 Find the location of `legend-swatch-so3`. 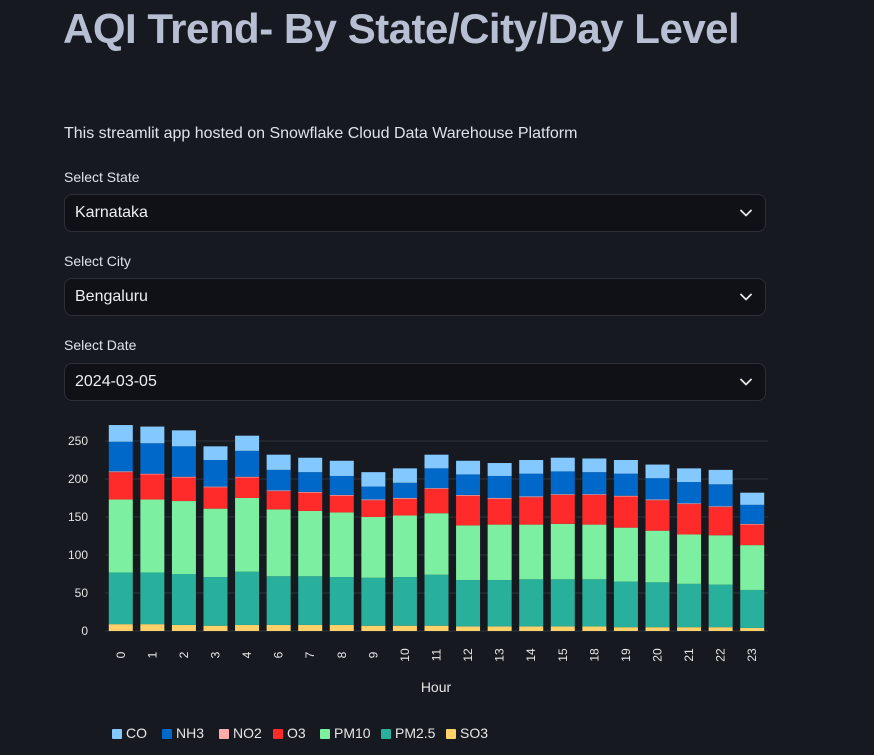

legend-swatch-so3 is located at coordinates (451, 734).